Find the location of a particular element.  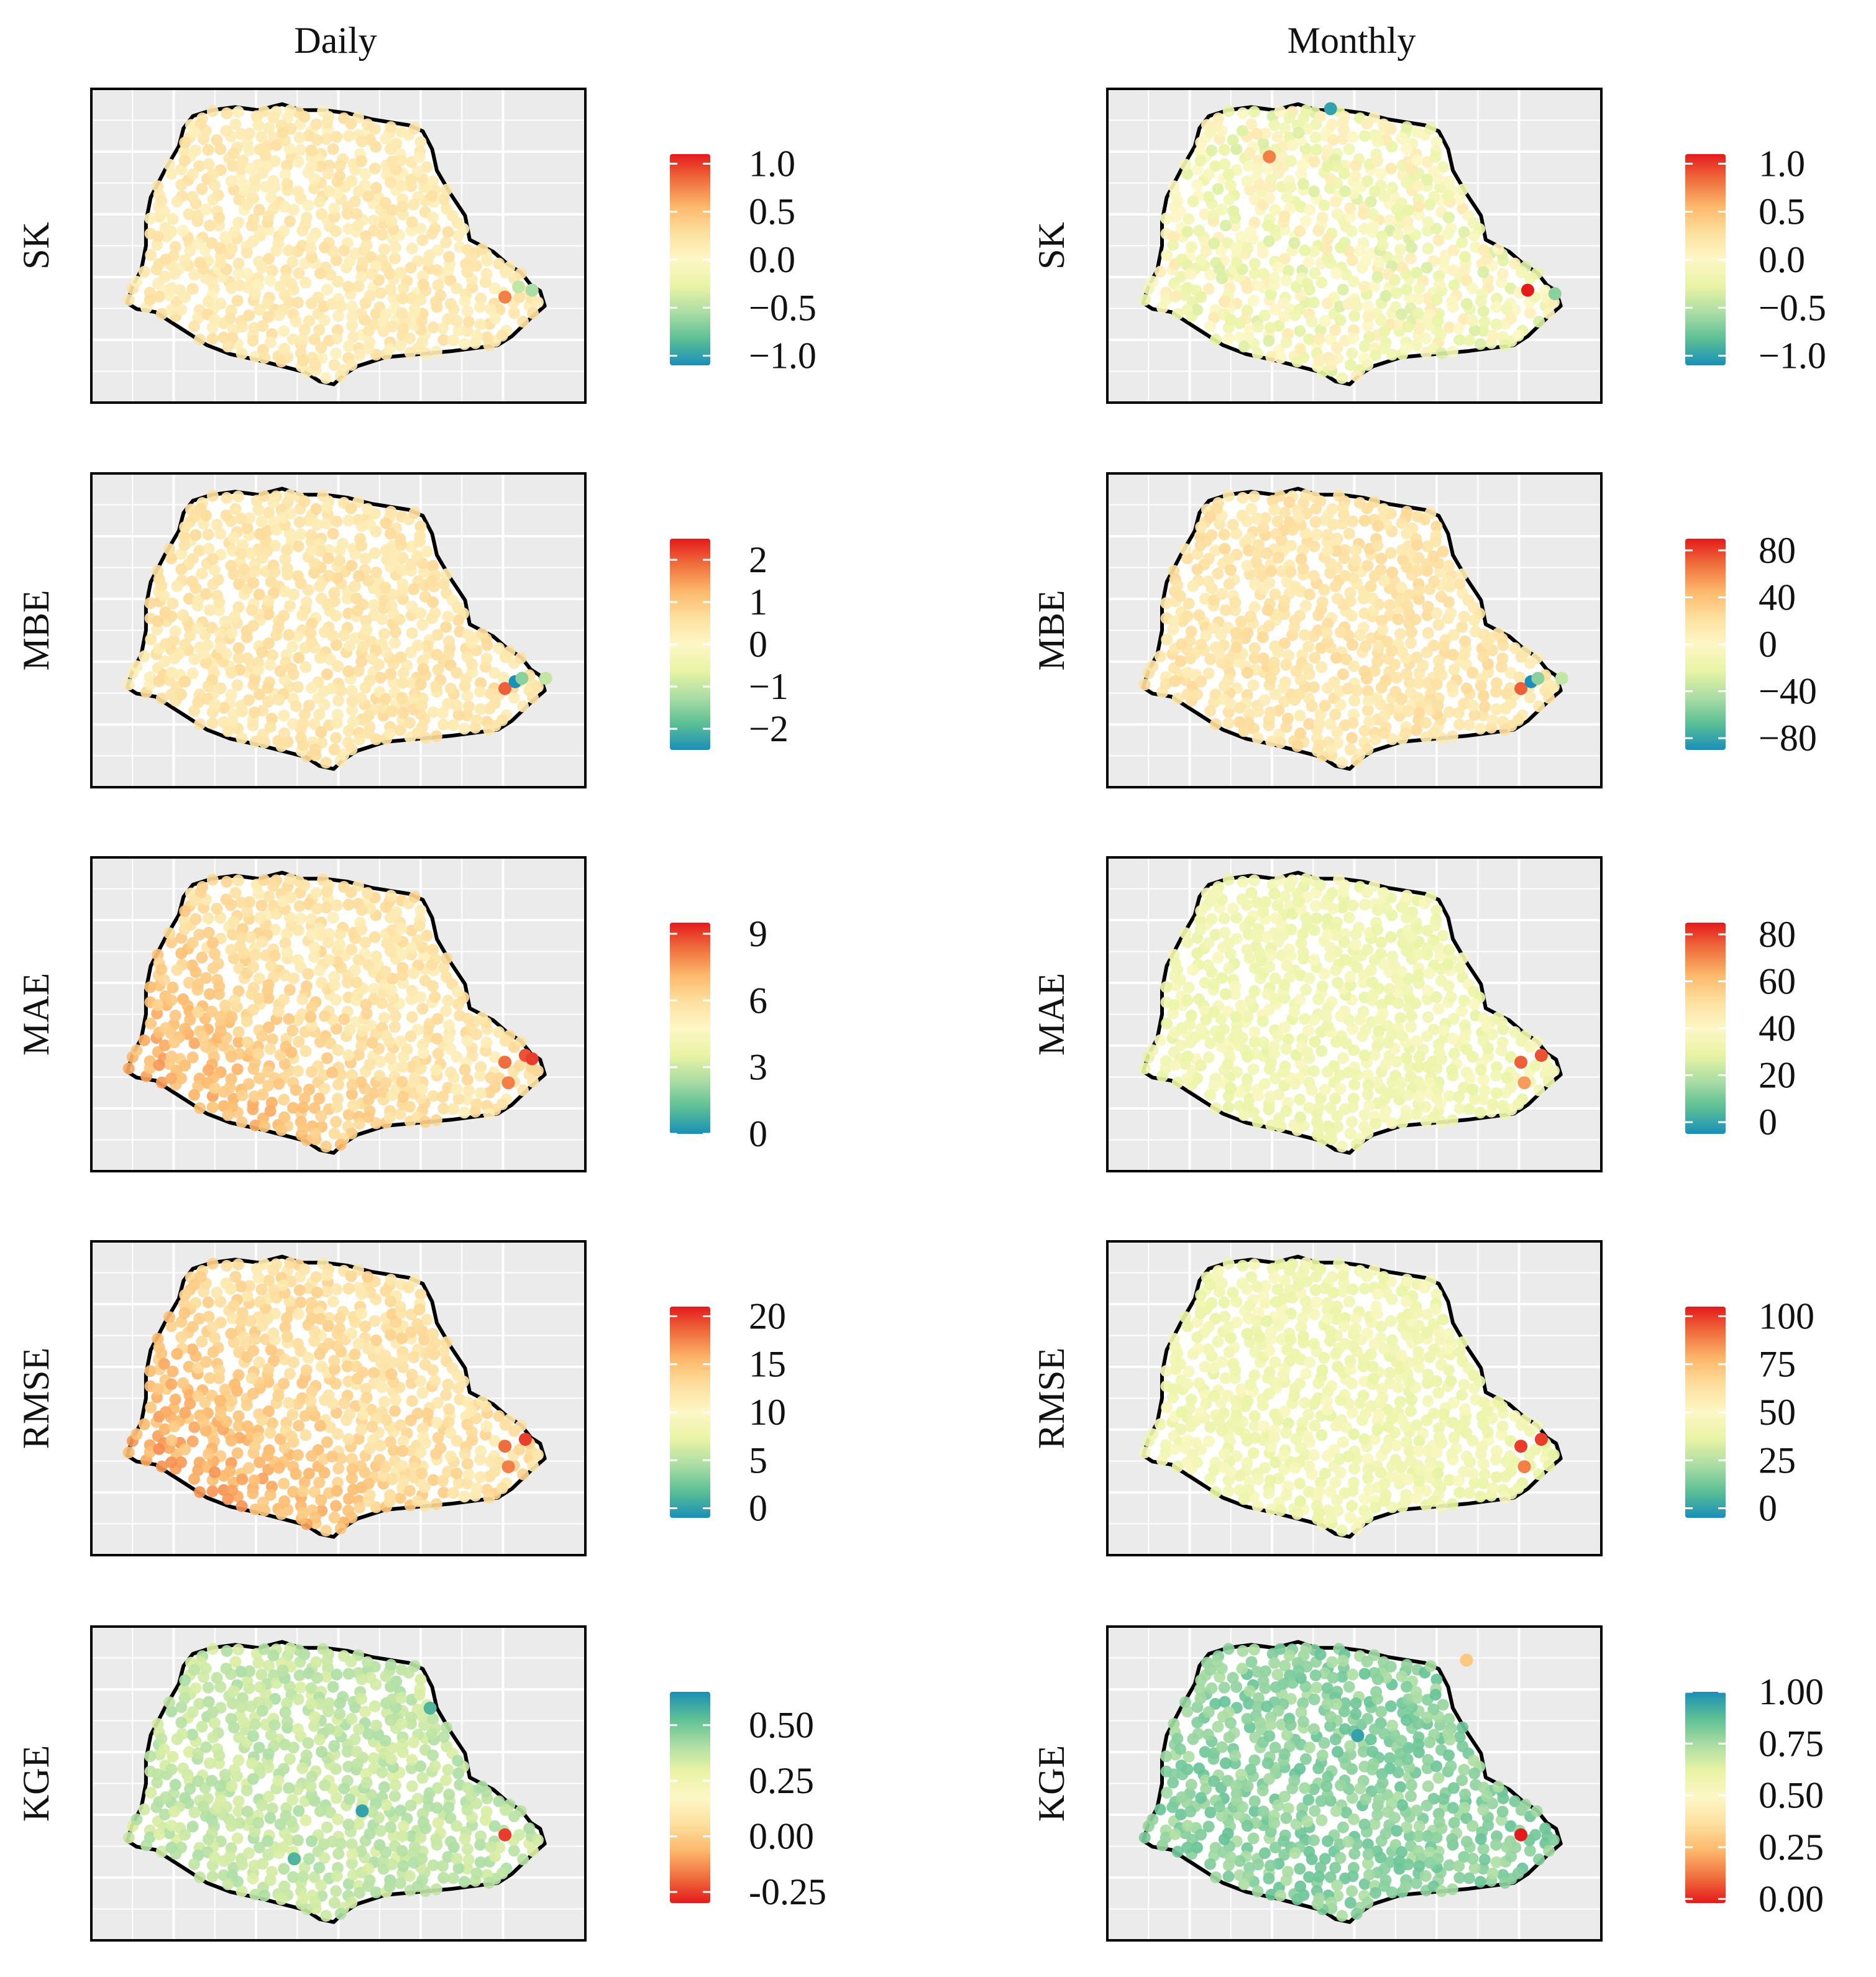

column-title-daily: Daily is located at coordinates (335, 40).